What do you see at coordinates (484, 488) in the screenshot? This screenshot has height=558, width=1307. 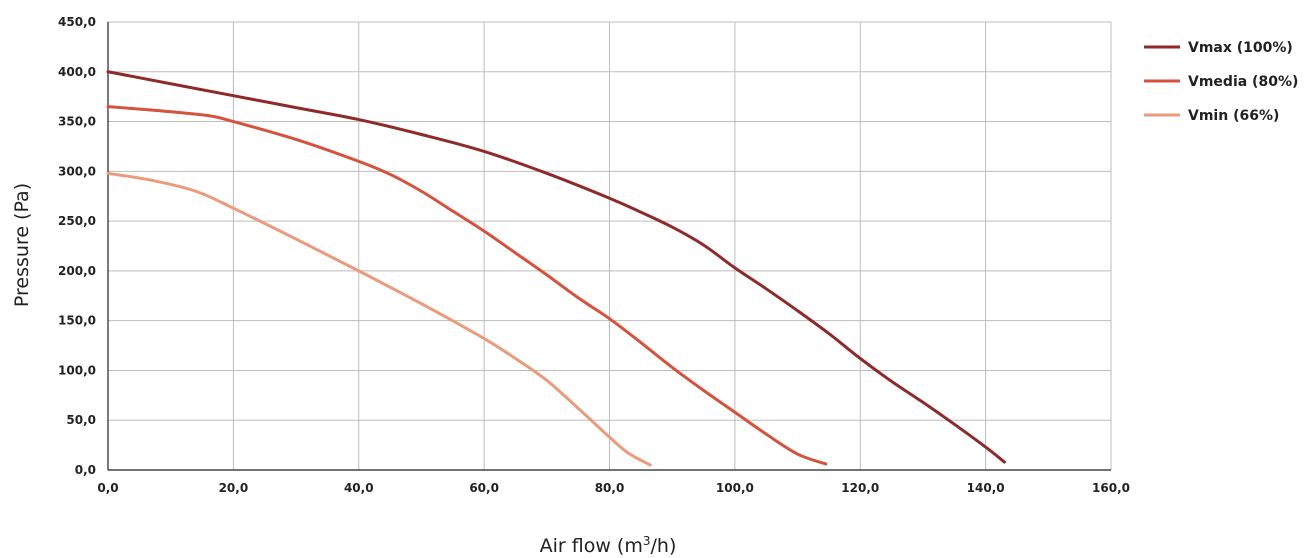 I see `x-tick-label: 60,0` at bounding box center [484, 488].